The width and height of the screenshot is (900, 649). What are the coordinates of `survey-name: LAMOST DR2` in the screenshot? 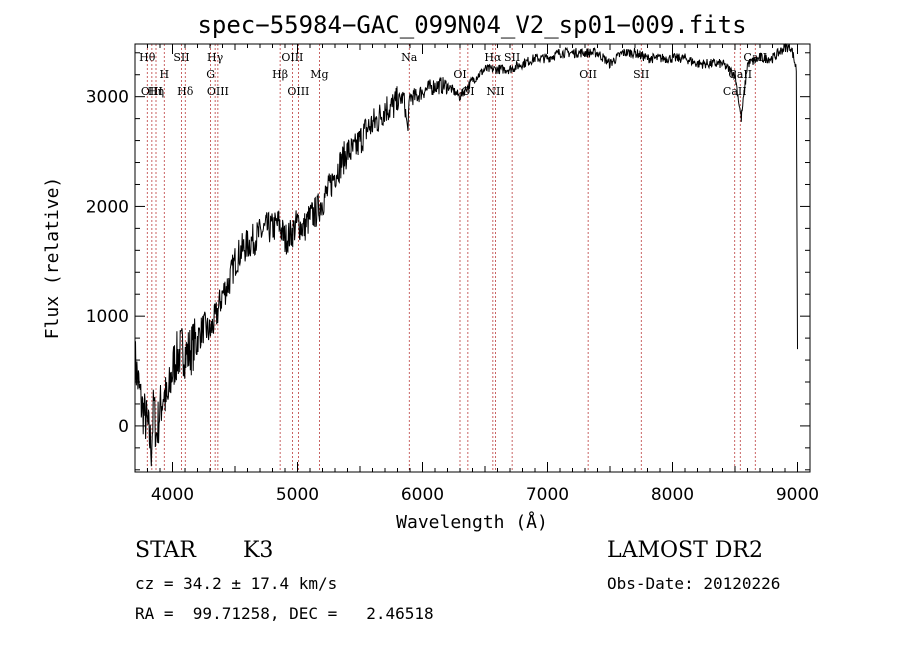 It's located at (685, 550).